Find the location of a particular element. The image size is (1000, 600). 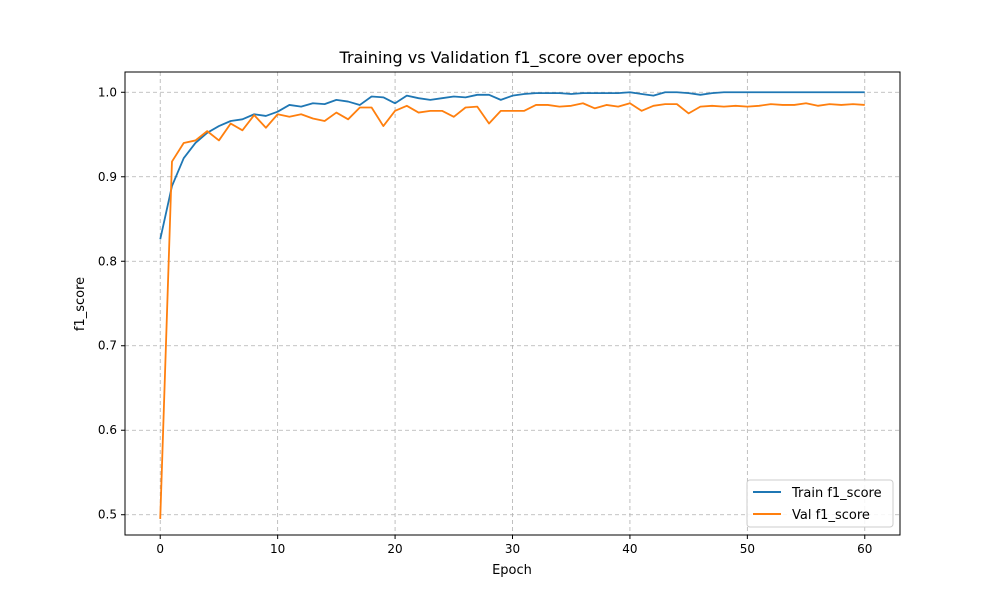

x-tick-label: 30 is located at coordinates (512, 549).